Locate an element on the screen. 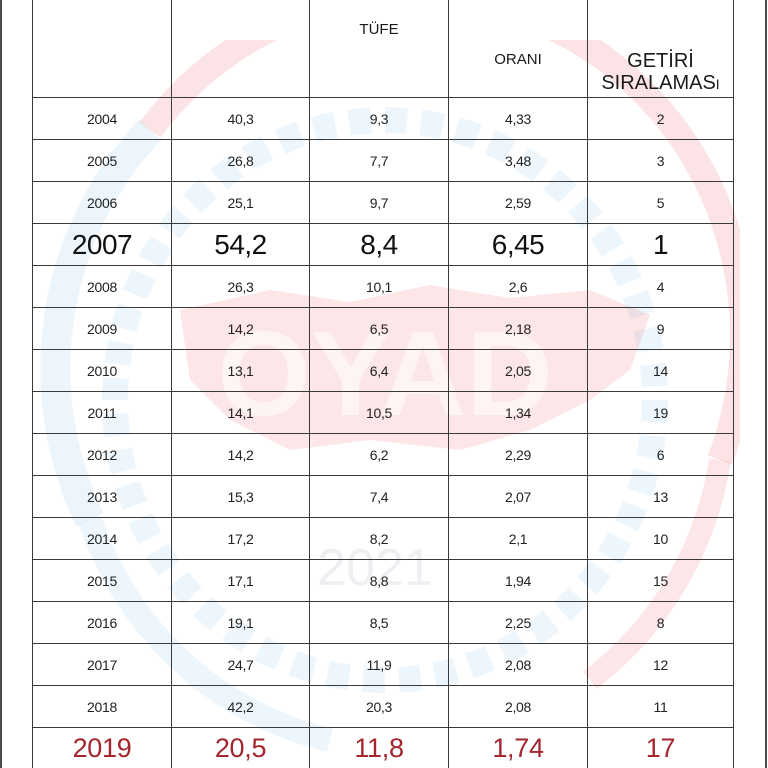 The height and width of the screenshot is (768, 768). cell-ratio: 2,59 is located at coordinates (518, 202).